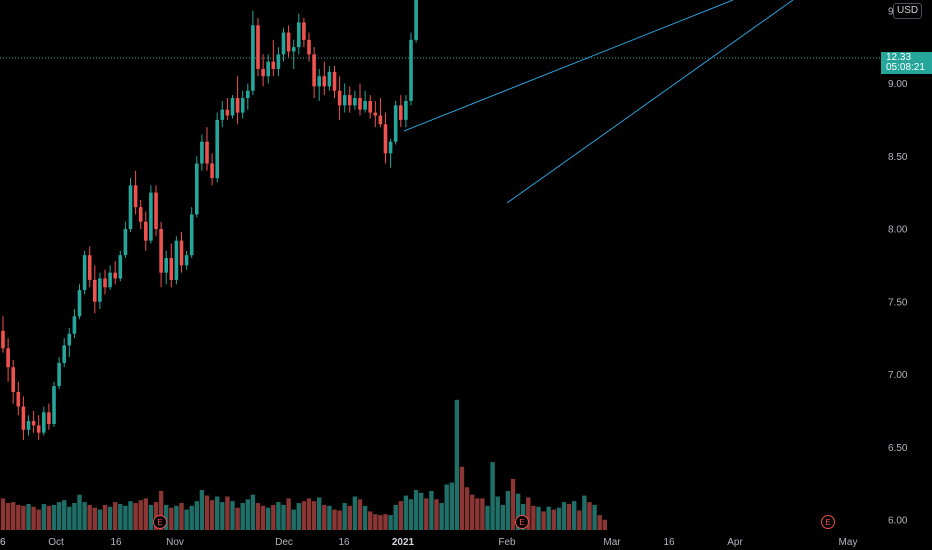 The height and width of the screenshot is (550, 932). I want to click on time-tick-label: May, so click(848, 542).